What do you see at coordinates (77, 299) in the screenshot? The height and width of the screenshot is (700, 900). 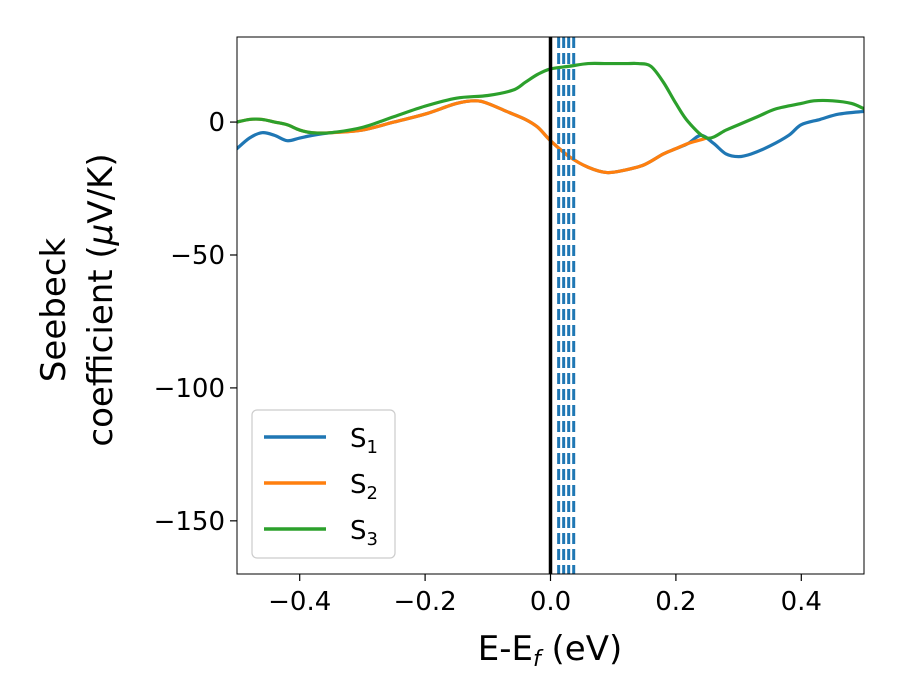 I see `y-axis-title: Seebeck coefficient (μV/K)` at bounding box center [77, 299].